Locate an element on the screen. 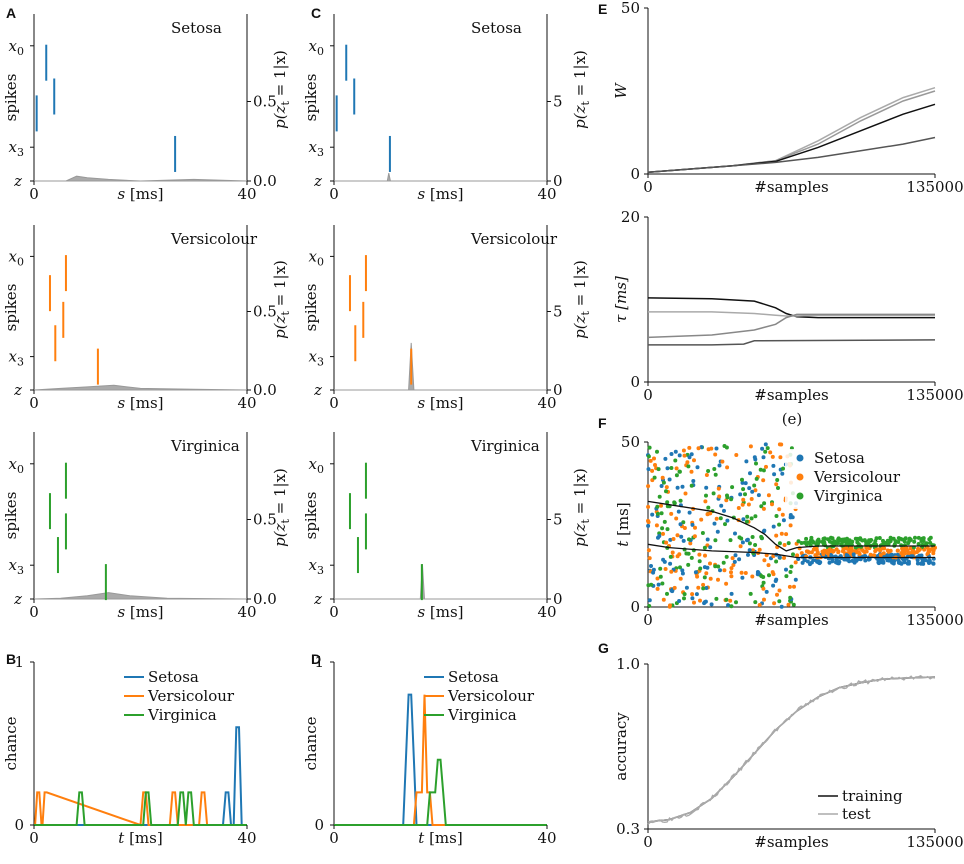 This screenshot has height=864, width=964. xtick-0: 0 is located at coordinates (334, 403).